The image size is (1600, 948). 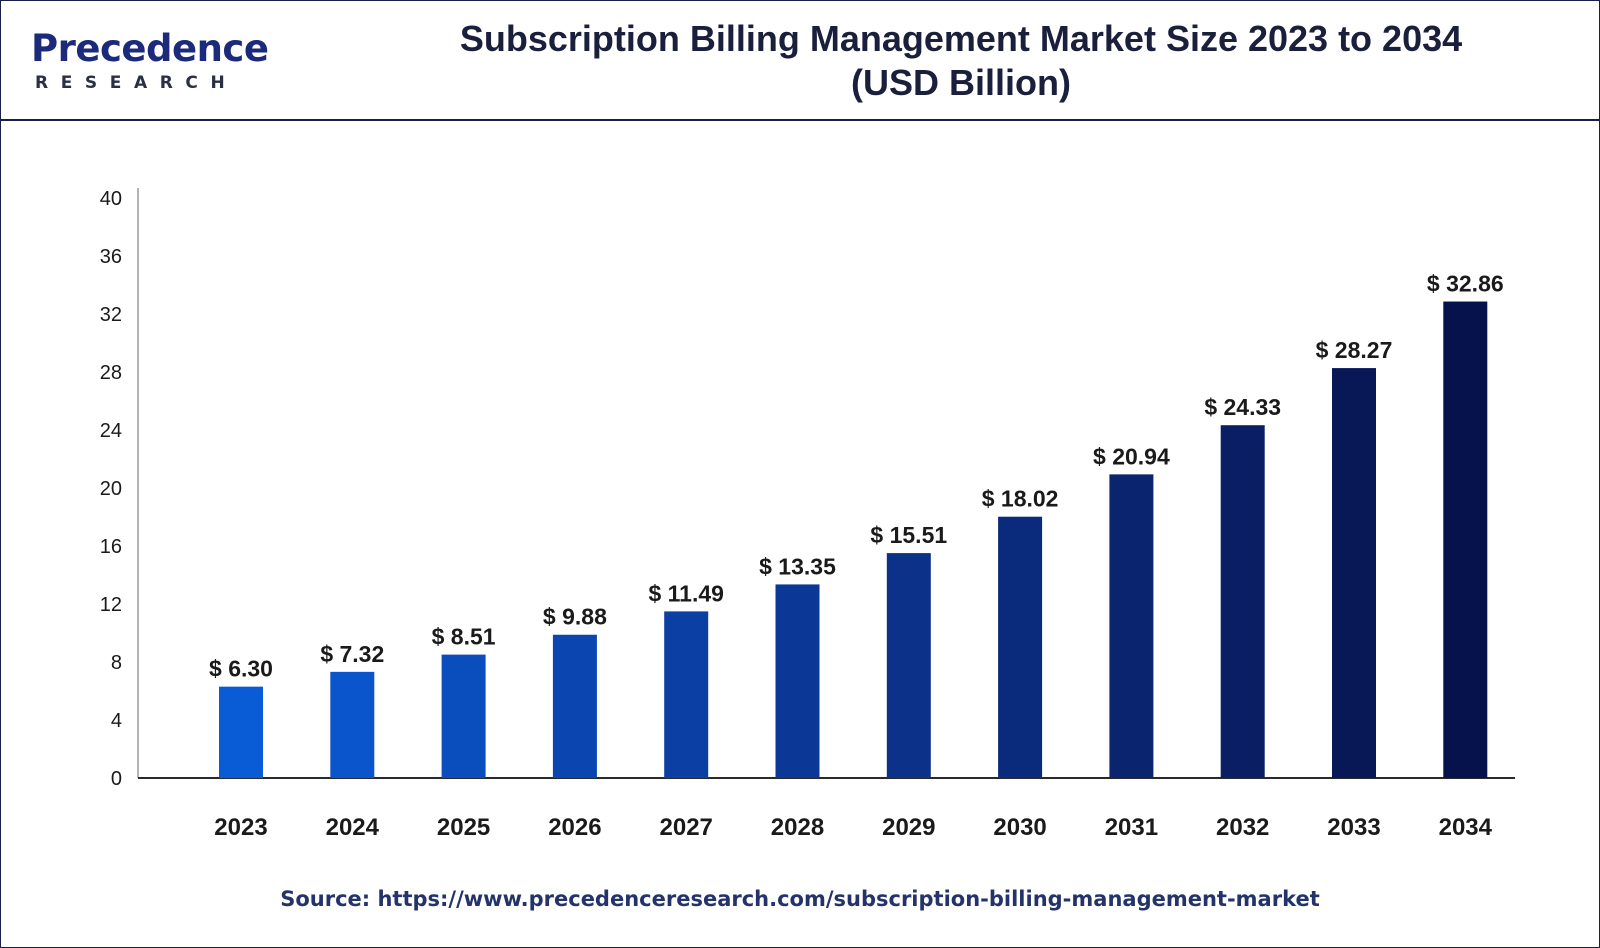 What do you see at coordinates (686, 827) in the screenshot?
I see `x-tick-label: 2027` at bounding box center [686, 827].